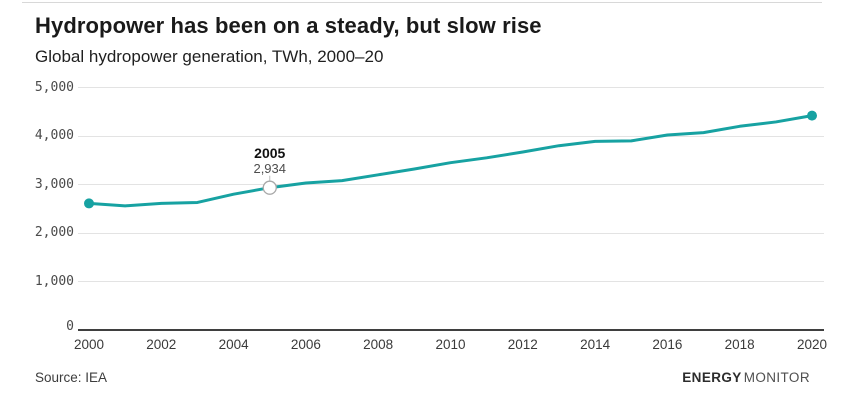 The width and height of the screenshot is (846, 410). I want to click on y-tick-label: 0, so click(70, 326).